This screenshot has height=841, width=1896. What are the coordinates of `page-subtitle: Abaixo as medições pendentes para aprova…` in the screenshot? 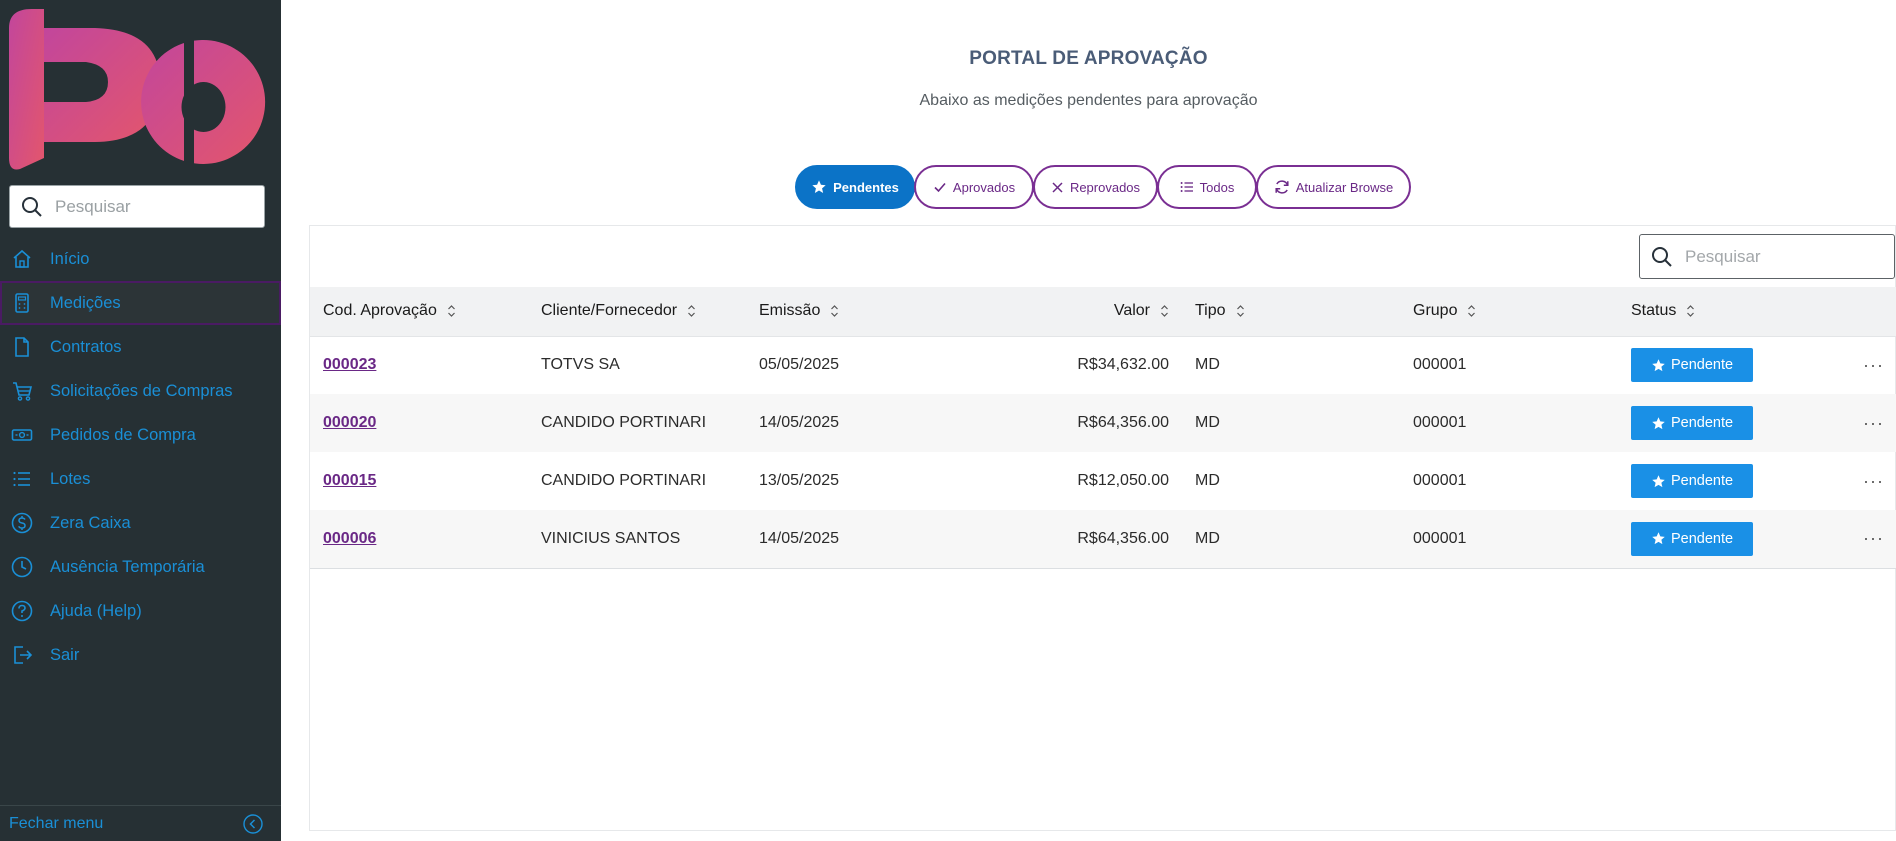 It's located at (1088, 100).